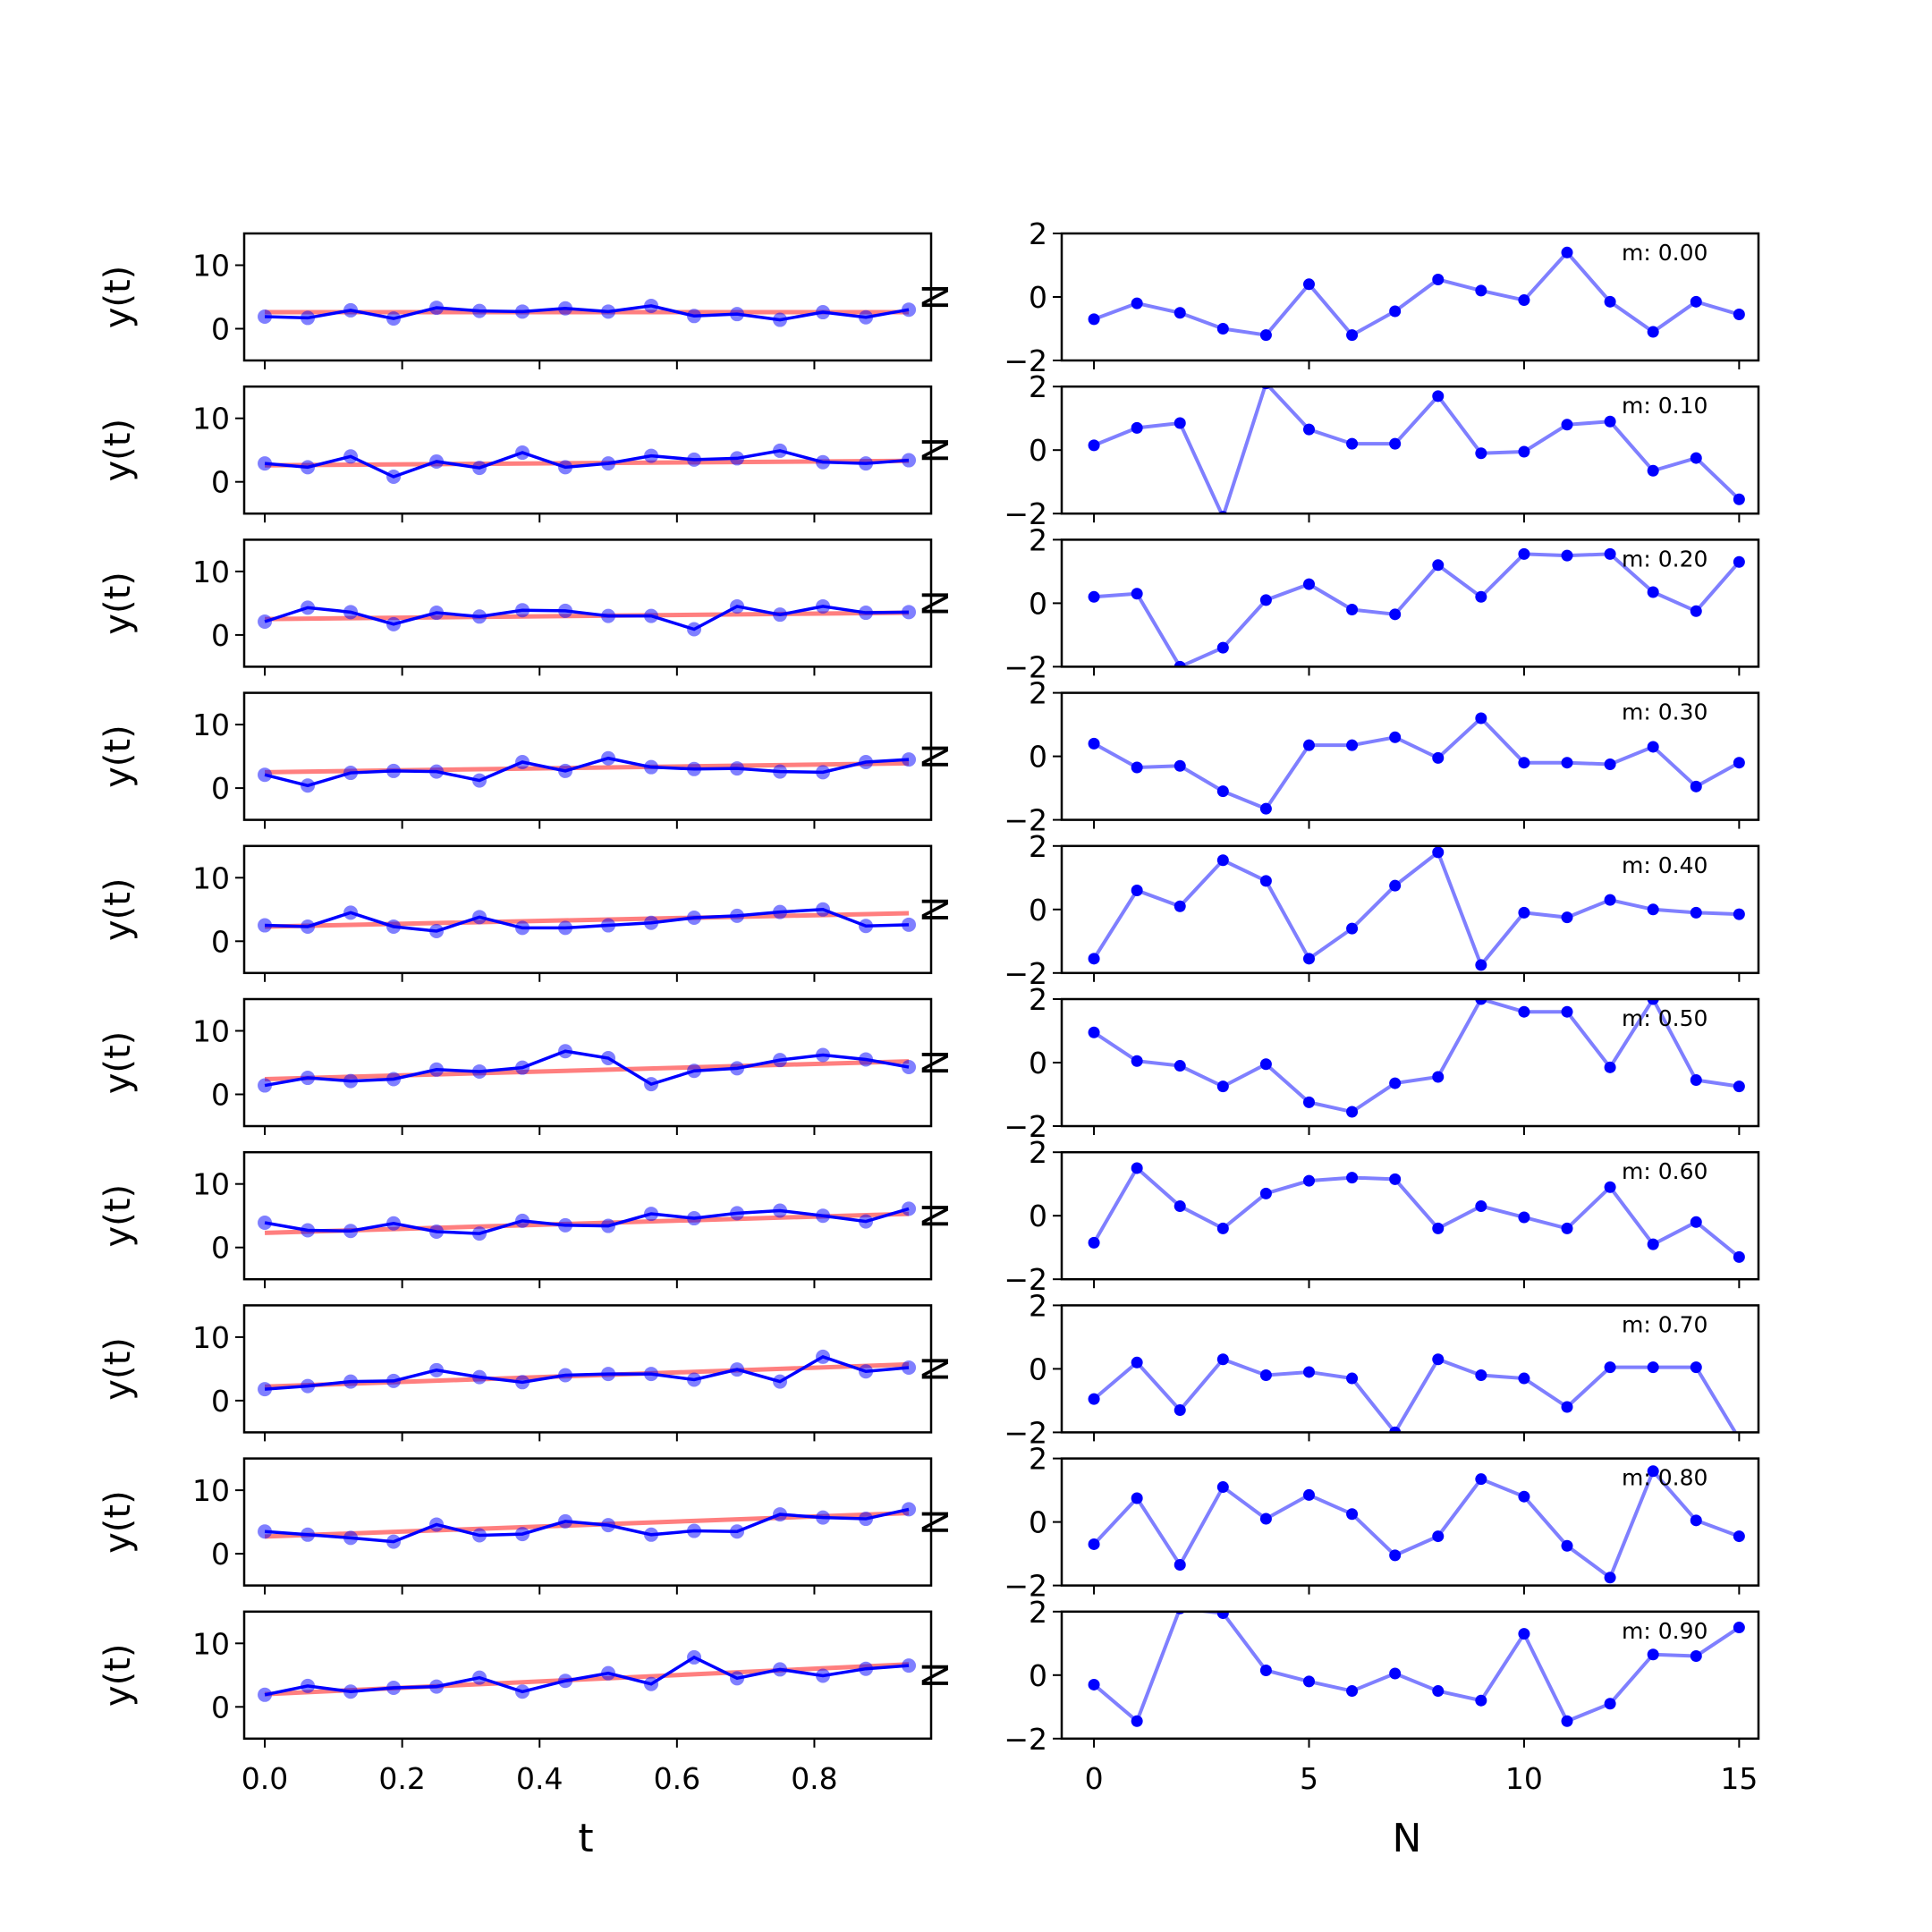 This screenshot has height=1932, width=1932. What do you see at coordinates (401, 1778) in the screenshot?
I see `x-tick-label: 0.2` at bounding box center [401, 1778].